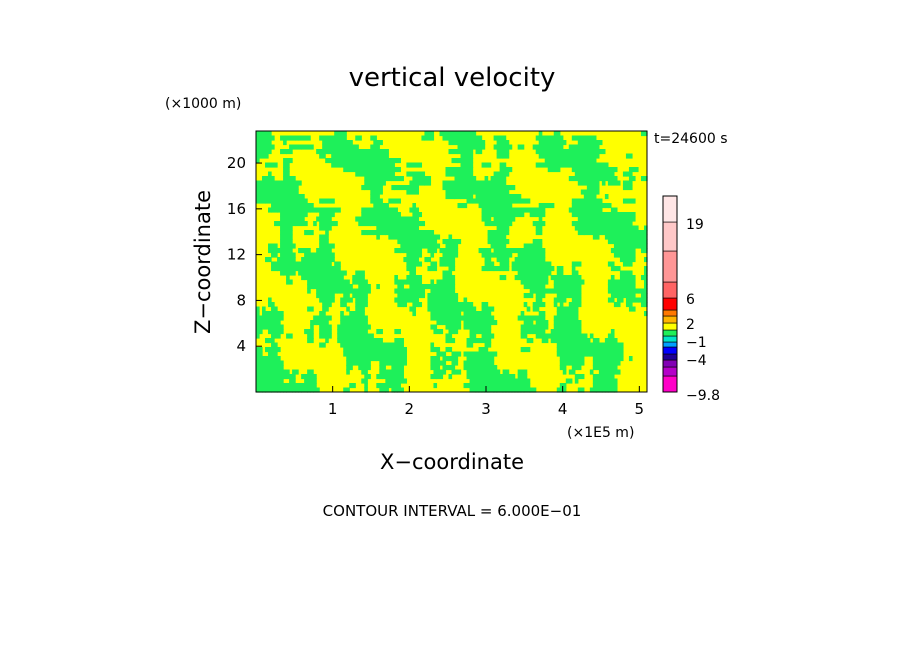 This screenshot has width=904, height=654. What do you see at coordinates (600, 433) in the screenshot?
I see `x-unit-label: (×1E5 m)` at bounding box center [600, 433].